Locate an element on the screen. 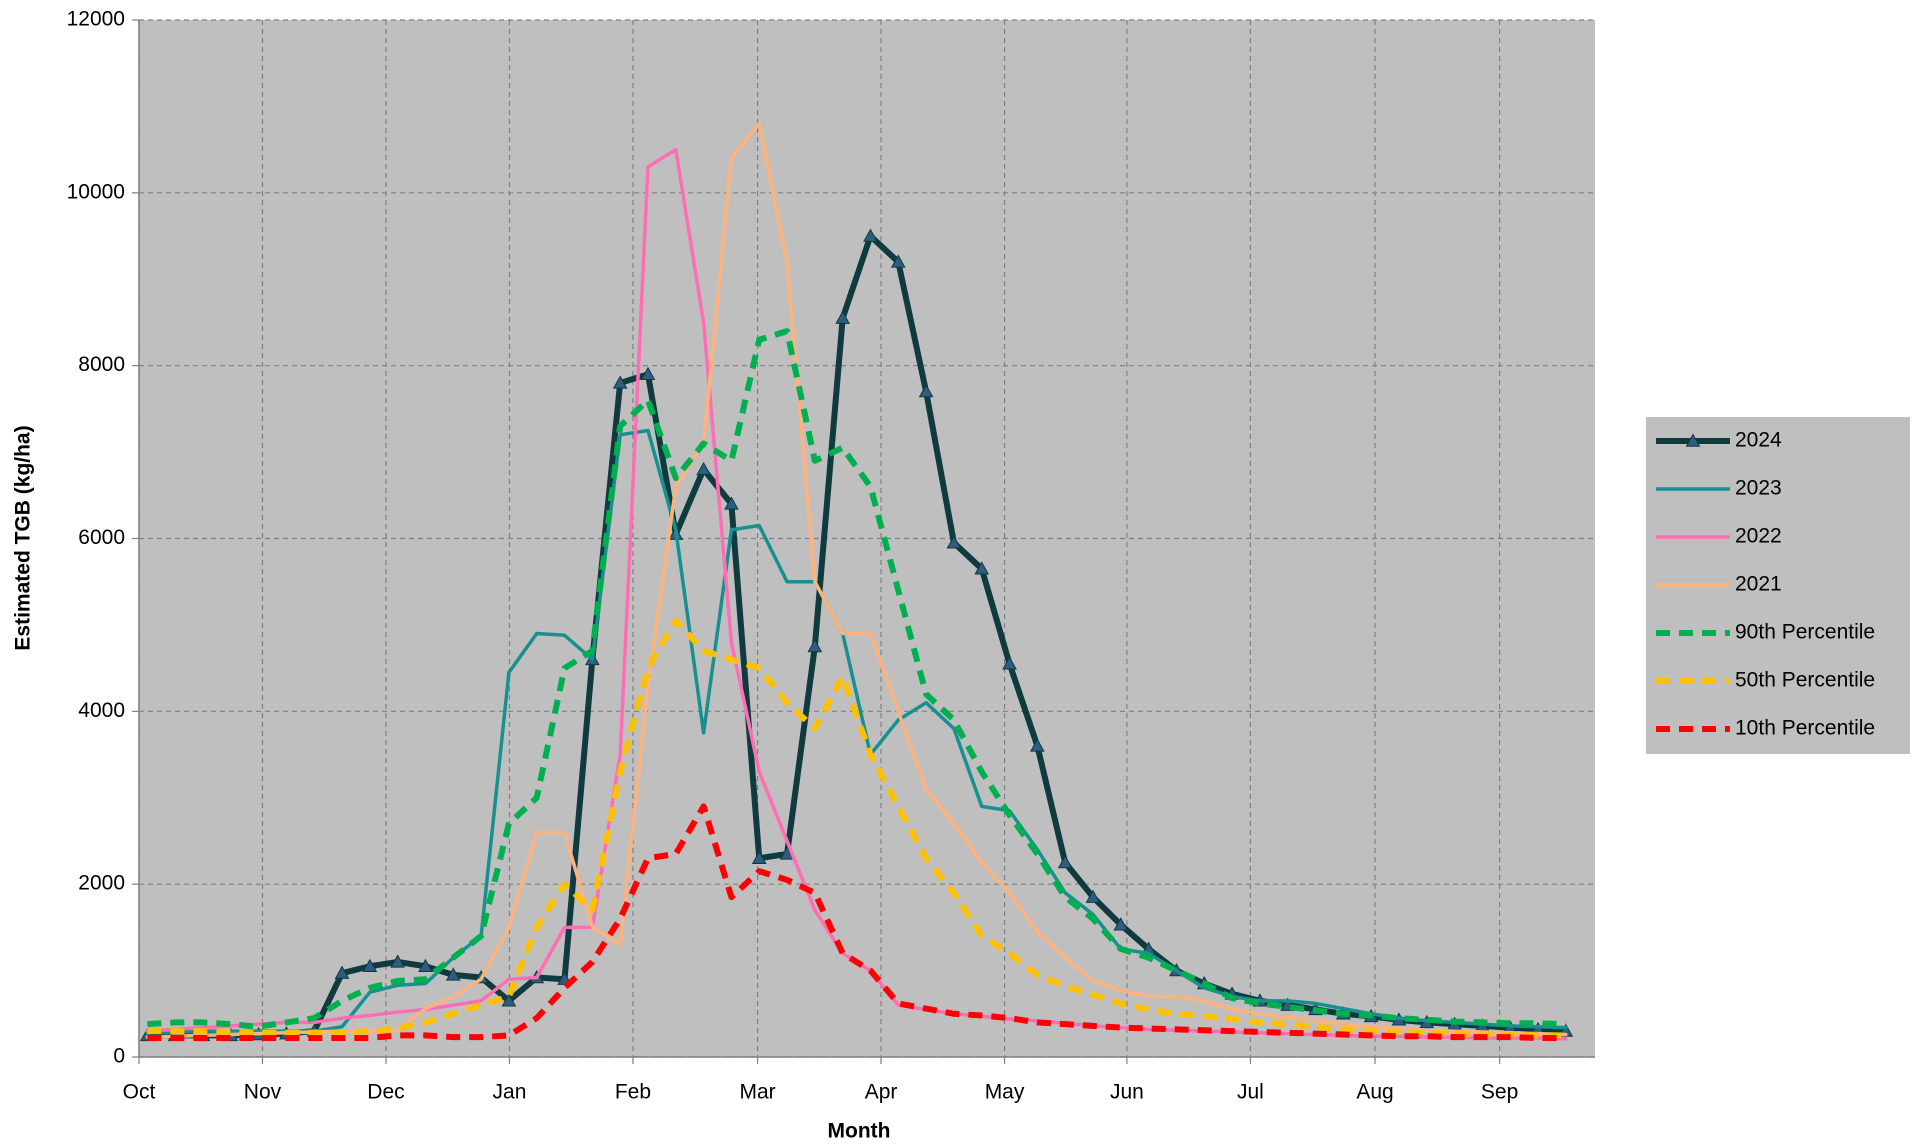  y-tick-label: 6000 is located at coordinates (101, 537).